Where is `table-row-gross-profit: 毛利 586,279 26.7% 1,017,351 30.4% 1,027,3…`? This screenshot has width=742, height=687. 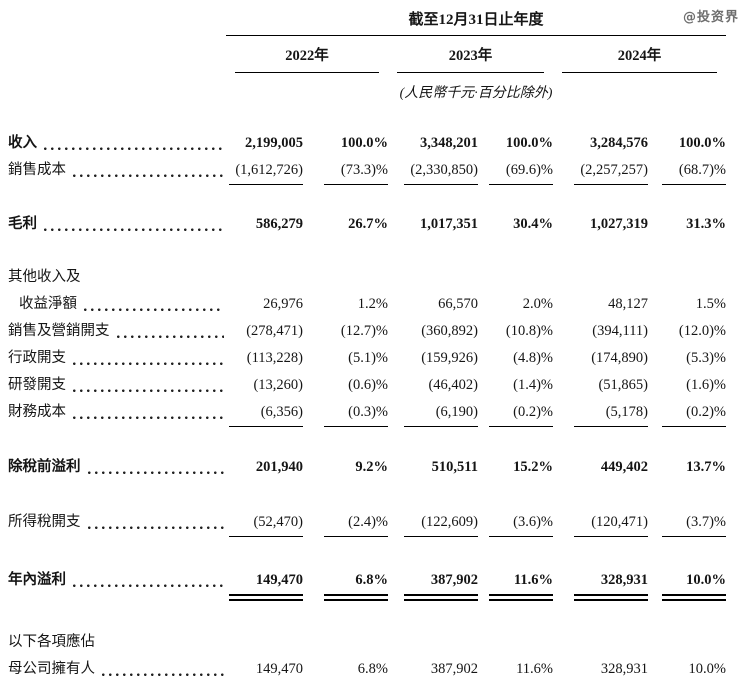 table-row-gross-profit: 毛利 586,279 26.7% 1,017,351 30.4% 1,027,3… is located at coordinates (367, 224).